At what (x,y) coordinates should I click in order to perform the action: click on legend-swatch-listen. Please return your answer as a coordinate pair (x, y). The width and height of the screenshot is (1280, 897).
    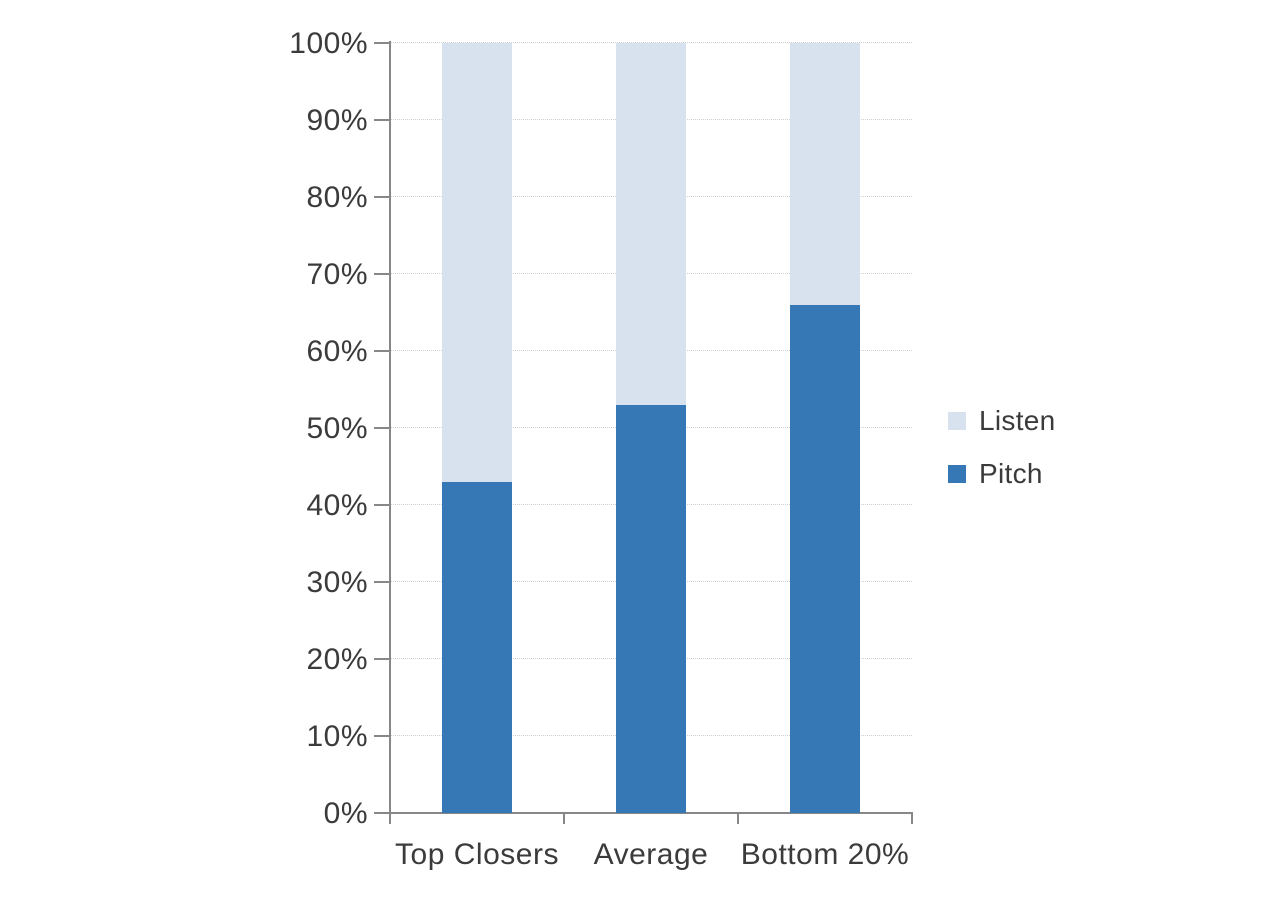
    Looking at the image, I should click on (957, 421).